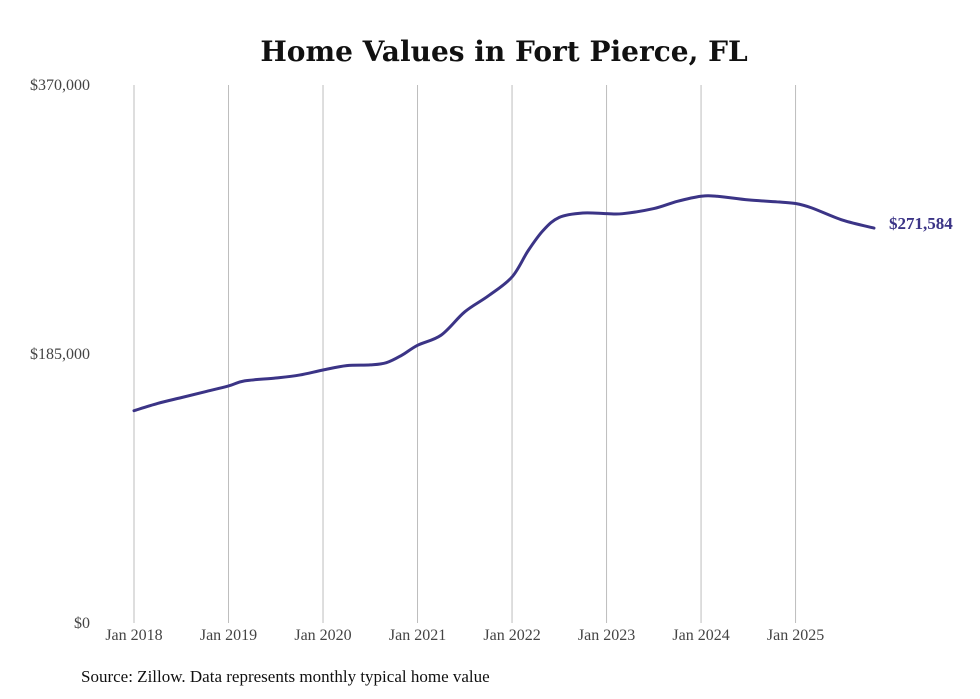 This screenshot has width=980, height=699. I want to click on x-tick-label: Jan 2022, so click(511, 635).